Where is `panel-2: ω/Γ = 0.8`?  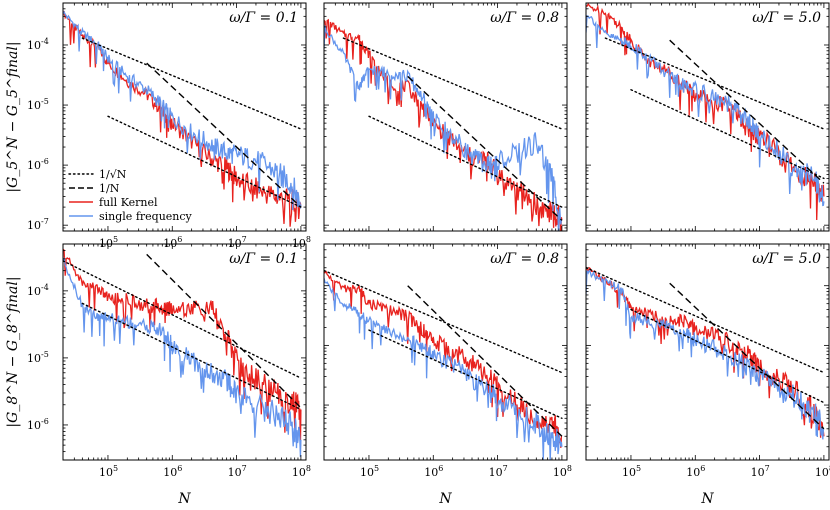
panel-2: ω/Γ = 0.8 is located at coordinates (445, 117).